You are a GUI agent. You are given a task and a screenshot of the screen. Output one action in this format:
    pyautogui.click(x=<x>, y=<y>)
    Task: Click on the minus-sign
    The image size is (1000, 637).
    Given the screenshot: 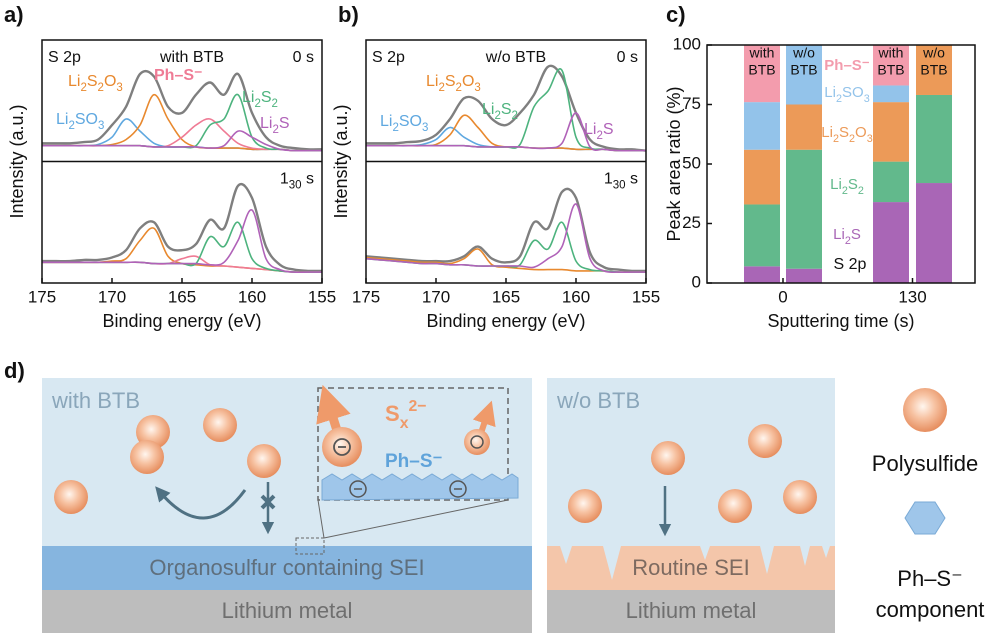 What is the action you would take?
    pyautogui.click(x=342, y=447)
    